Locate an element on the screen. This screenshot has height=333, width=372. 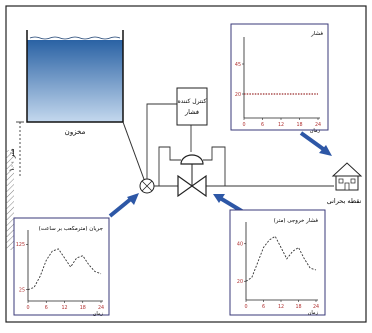
chart-title: فشار خروجی (متر) is located at coordinates (296, 221).